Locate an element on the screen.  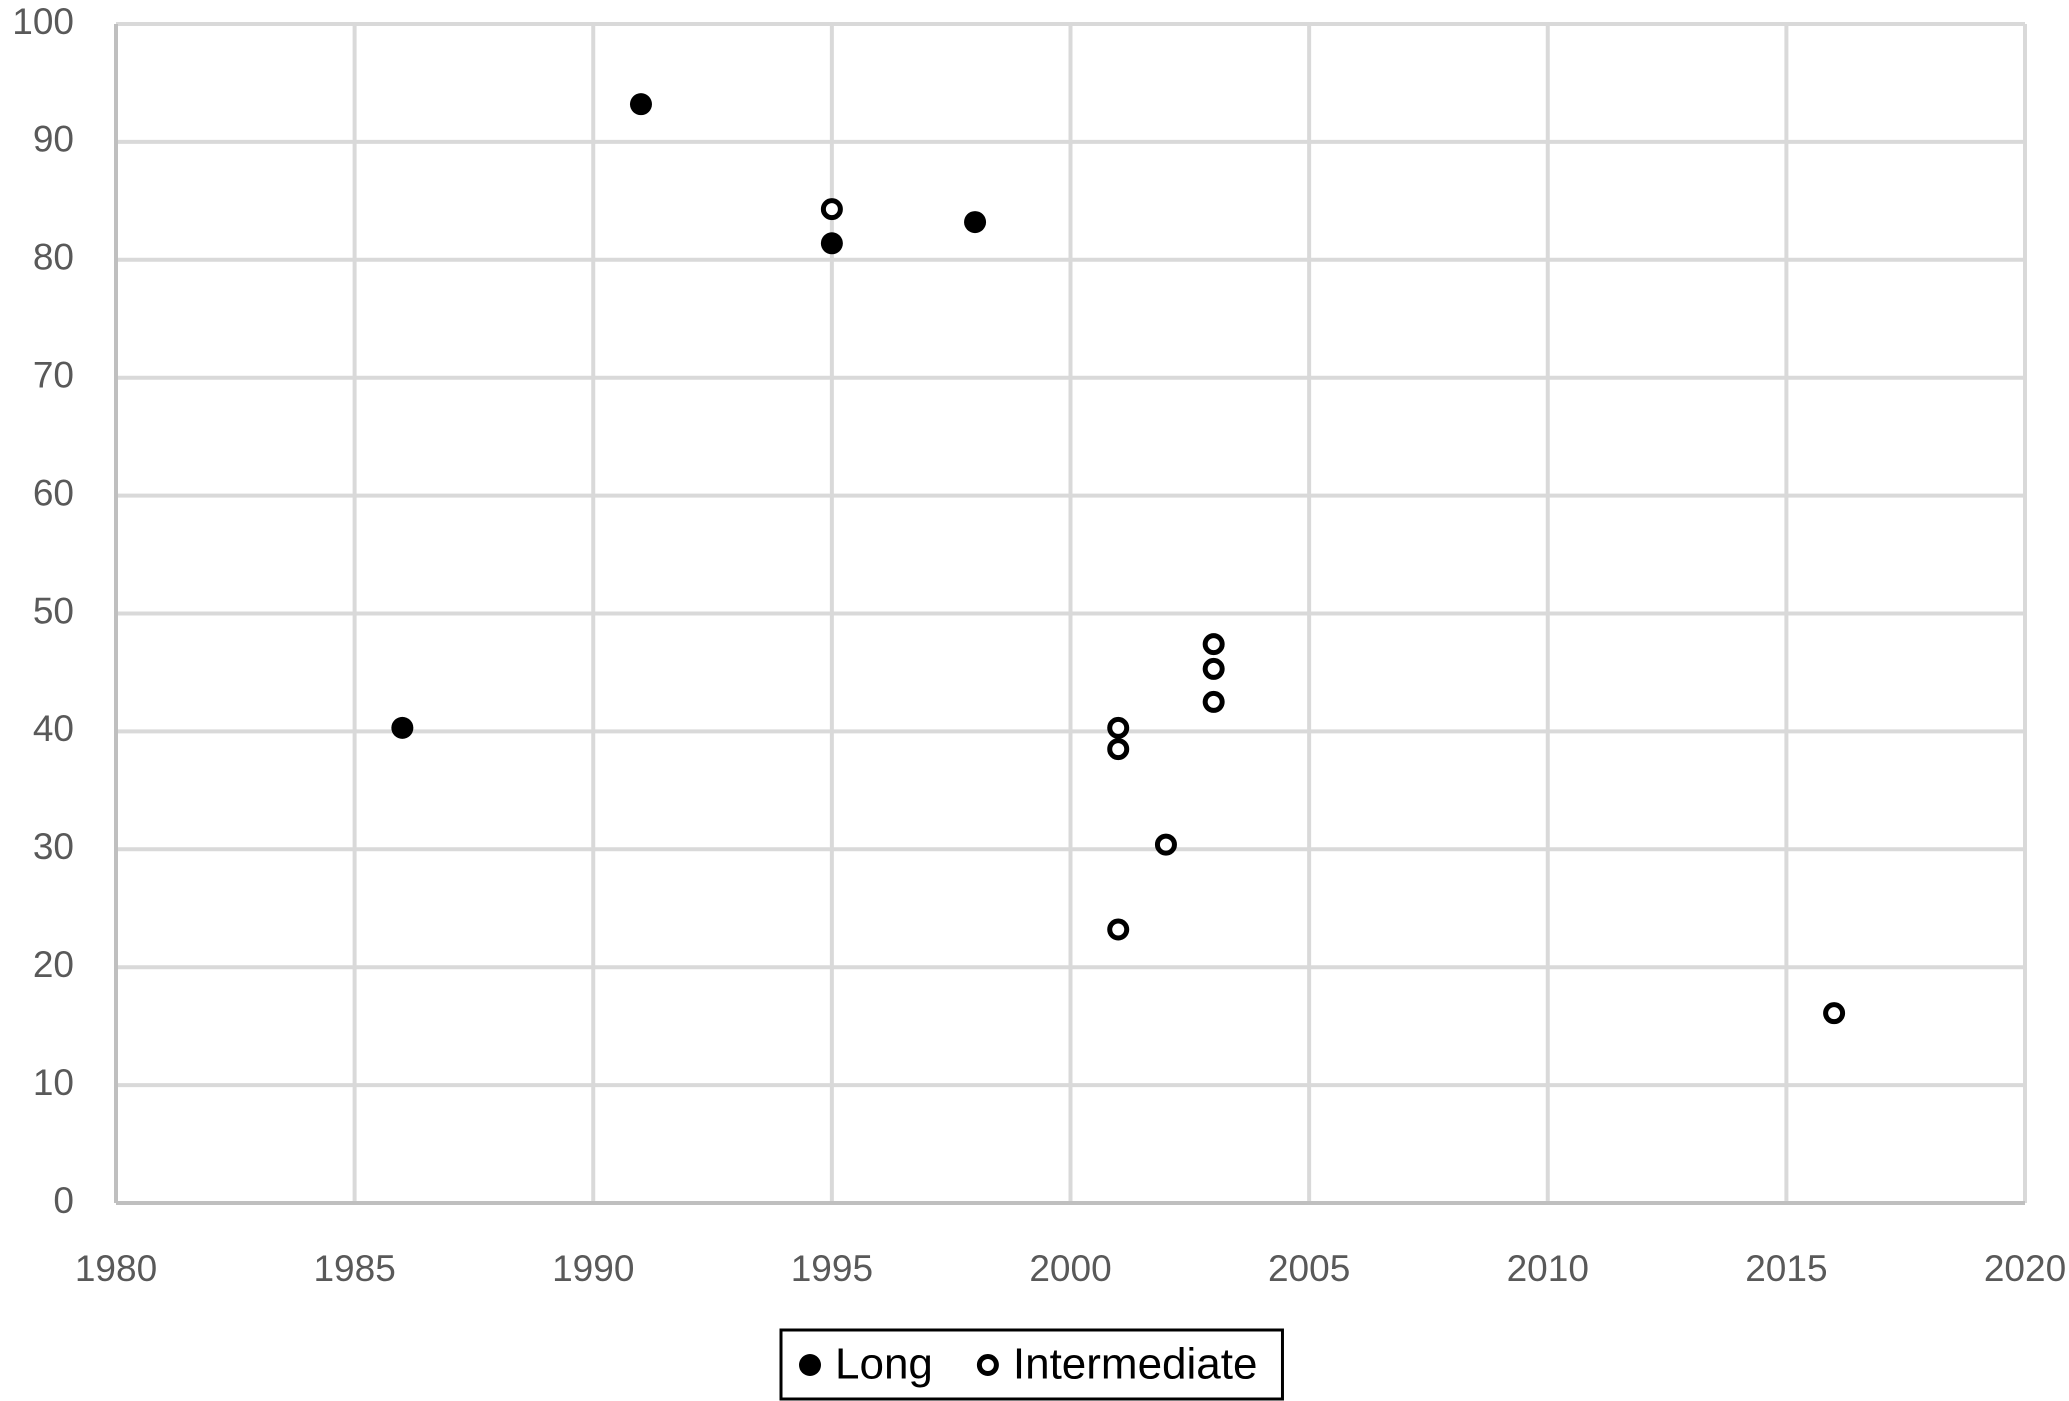
legend-label: Long is located at coordinates (884, 1364).